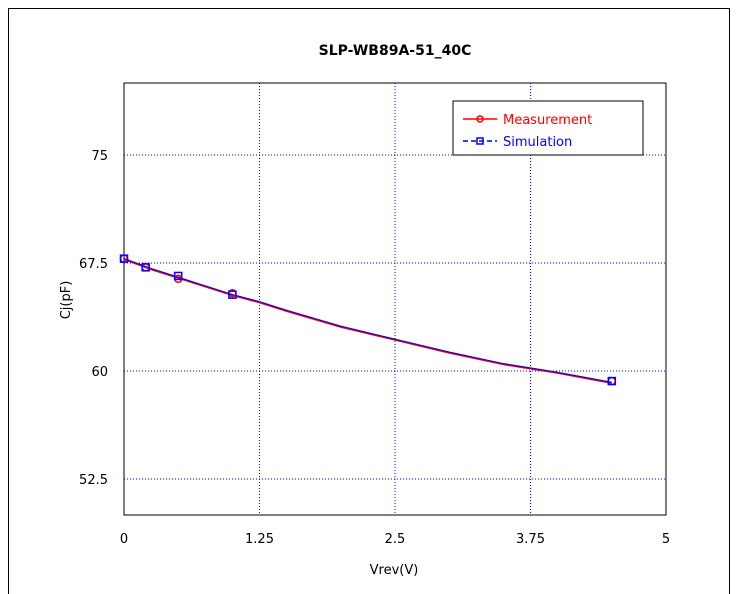 The width and height of the screenshot is (740, 594). What do you see at coordinates (666, 539) in the screenshot?
I see `x-tick-label: 5` at bounding box center [666, 539].